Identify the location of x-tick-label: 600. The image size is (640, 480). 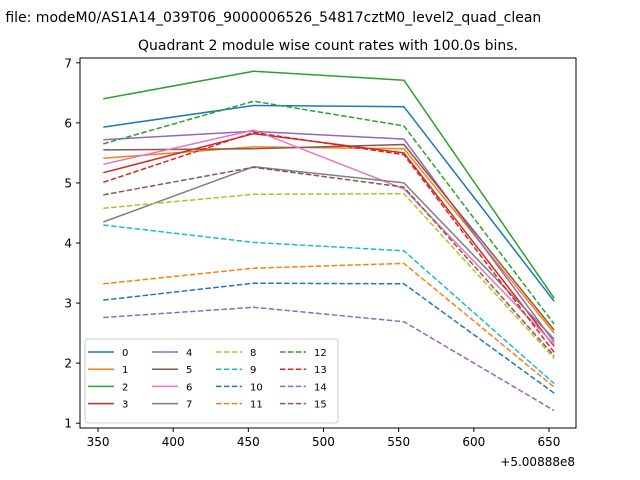
(473, 442).